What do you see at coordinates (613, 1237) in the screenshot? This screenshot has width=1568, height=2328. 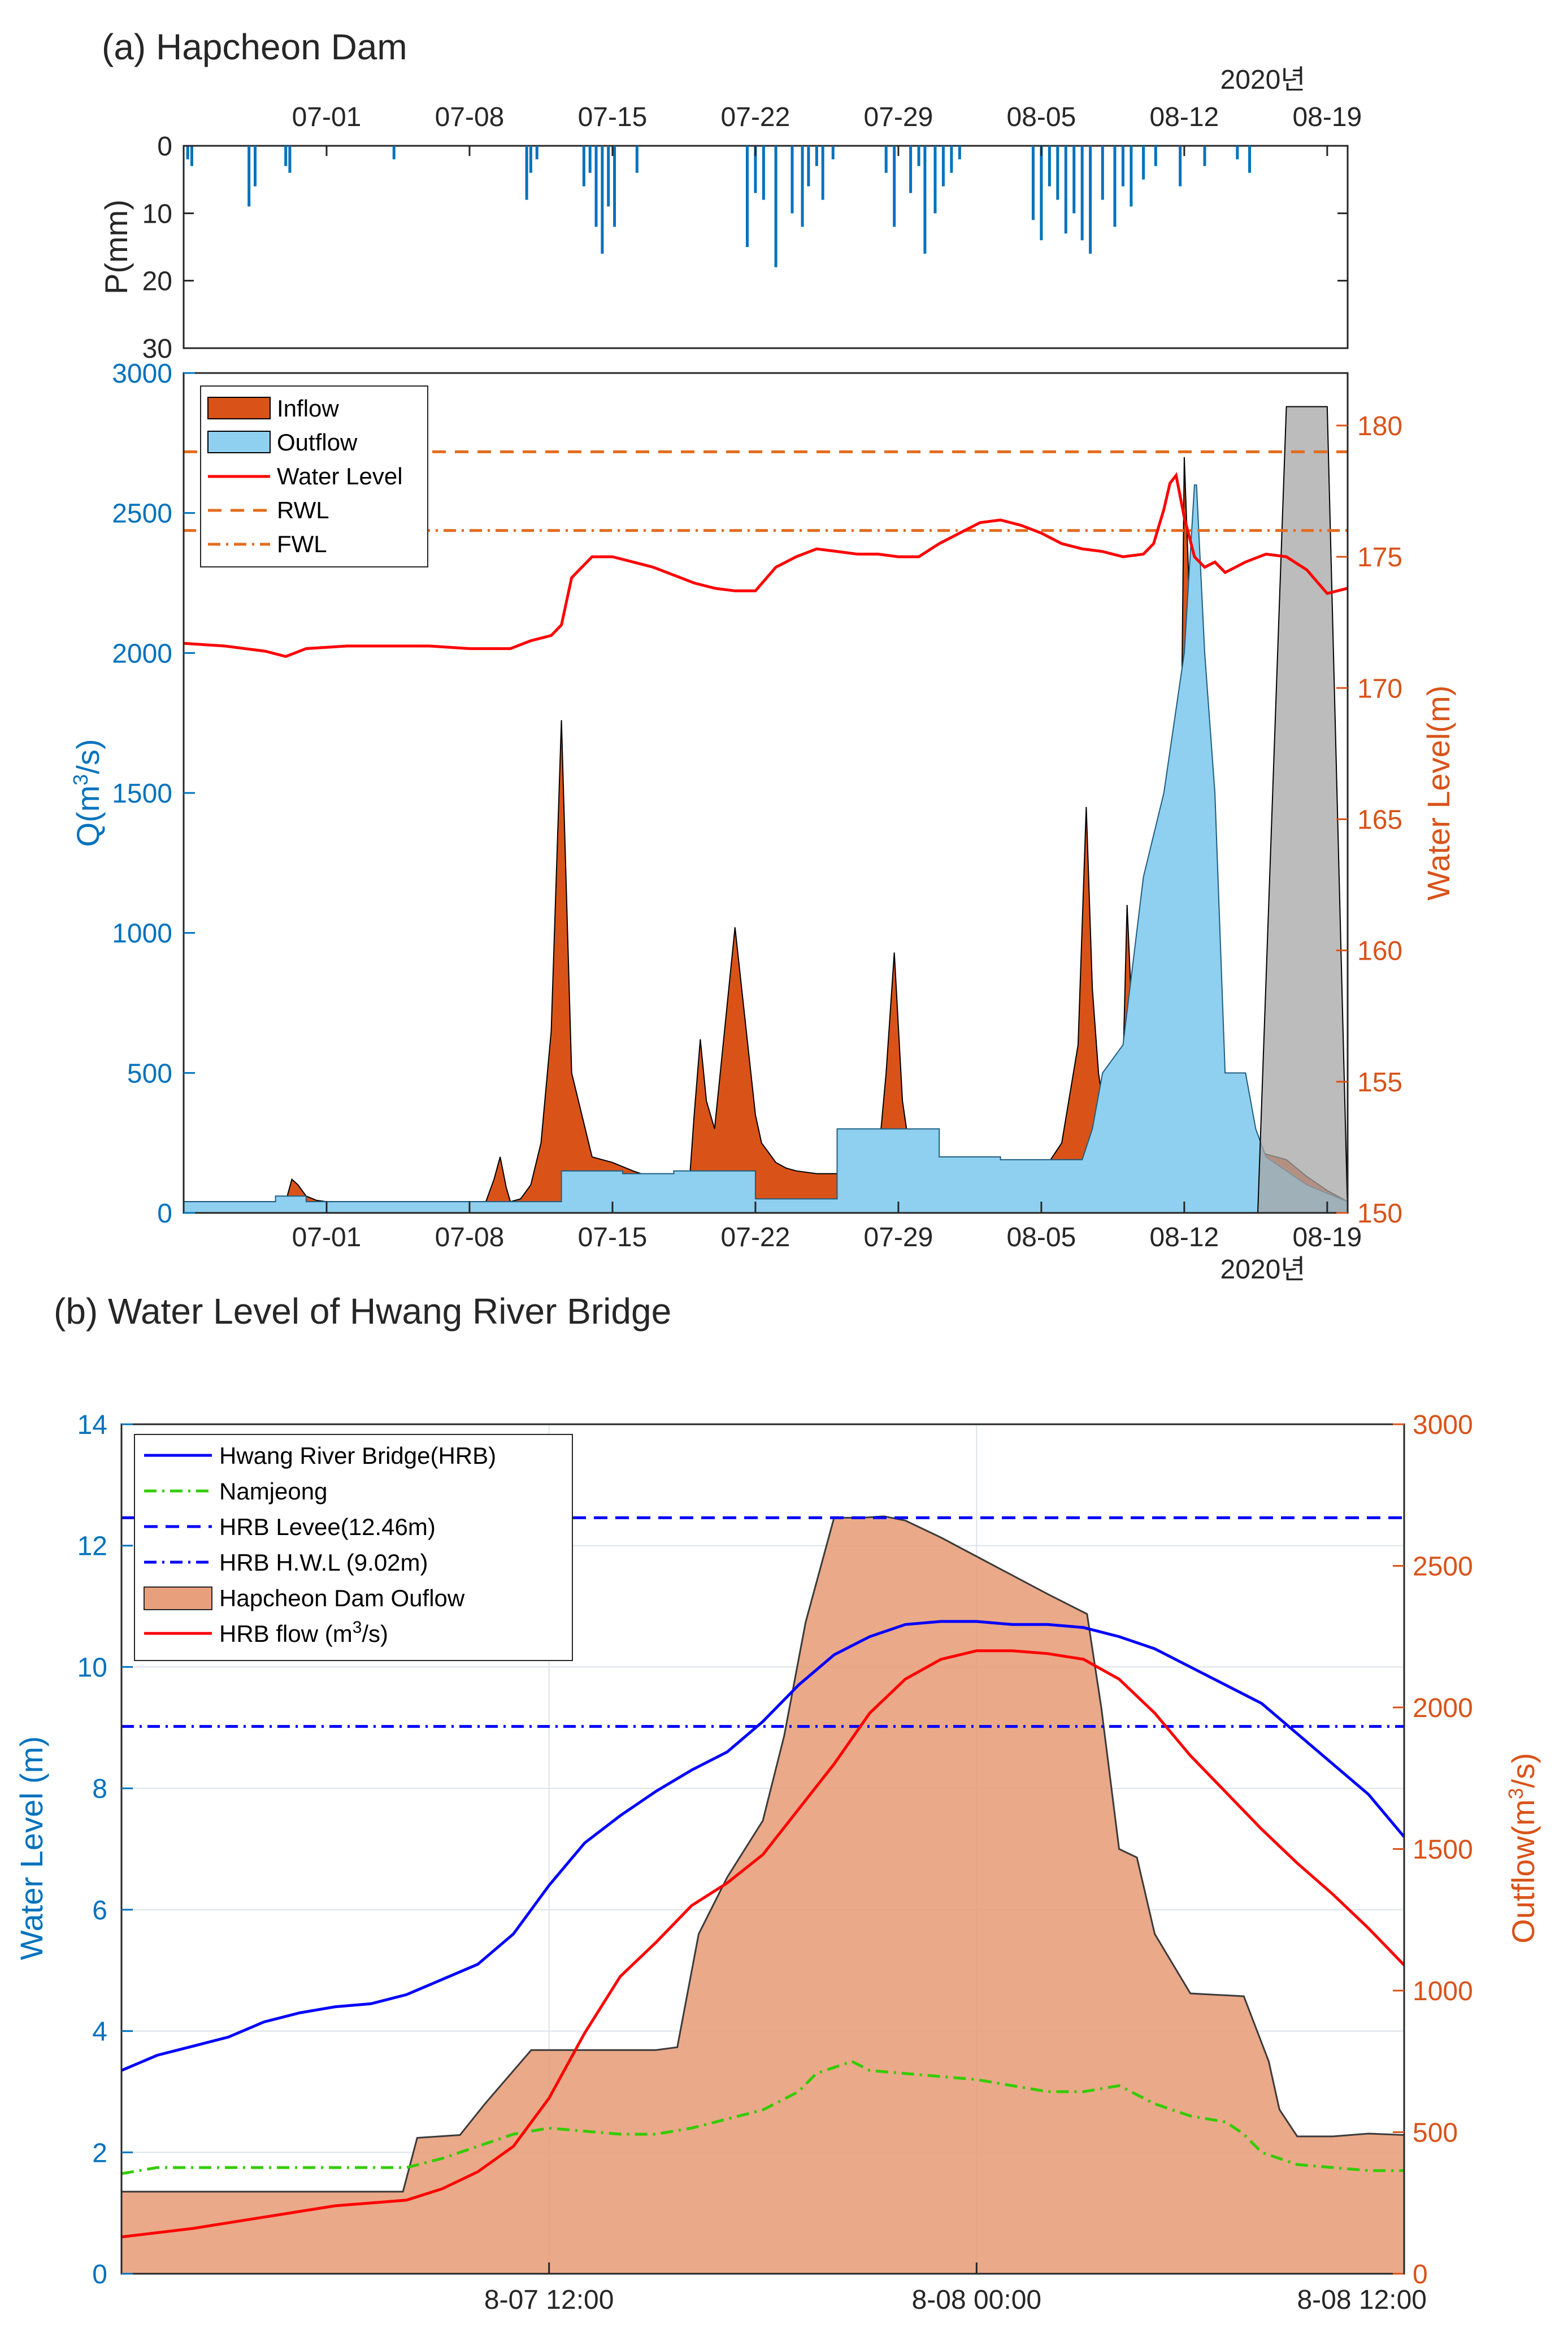 I see `q-x-tick-label: 07-15` at bounding box center [613, 1237].